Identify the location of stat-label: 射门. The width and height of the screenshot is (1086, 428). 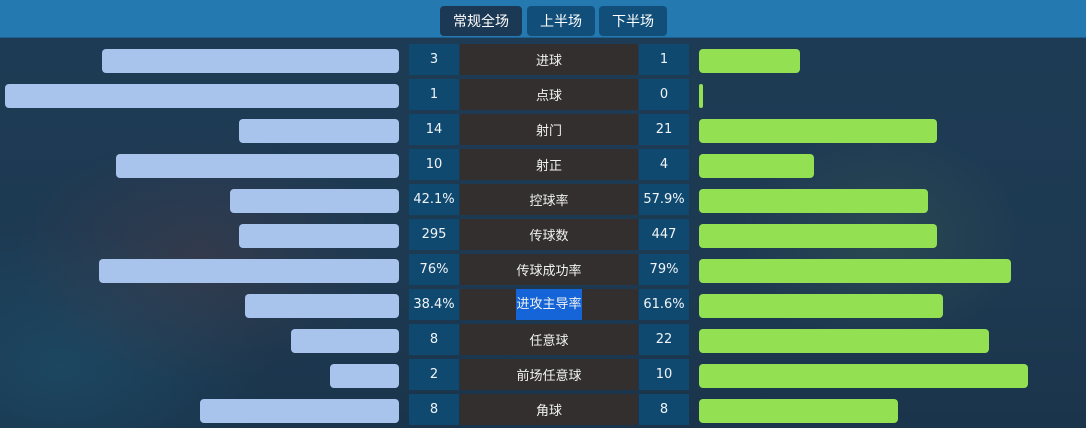
(548, 131).